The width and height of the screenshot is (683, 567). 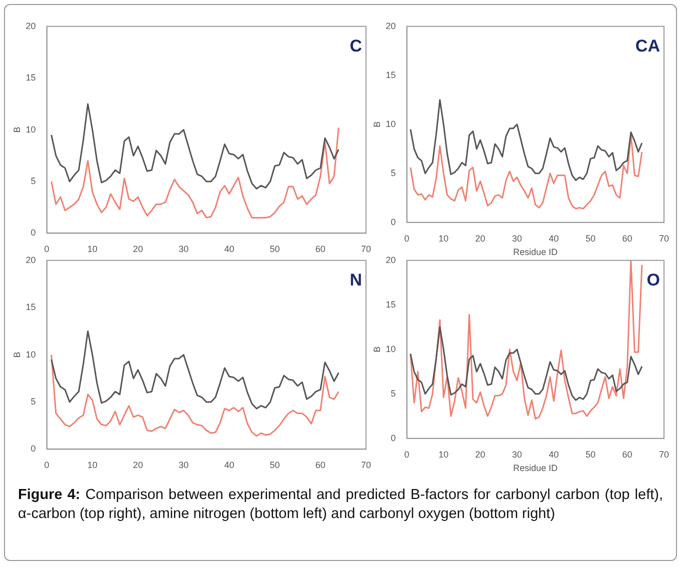 I want to click on caption: Figure 4: Comparison between experimental and predicted B-factors for carbonyl carbon (top left), α-carbon (top right), amine nitrogen (bottom left) and carbonyl oxygen (bottom right), so click(x=340, y=505).